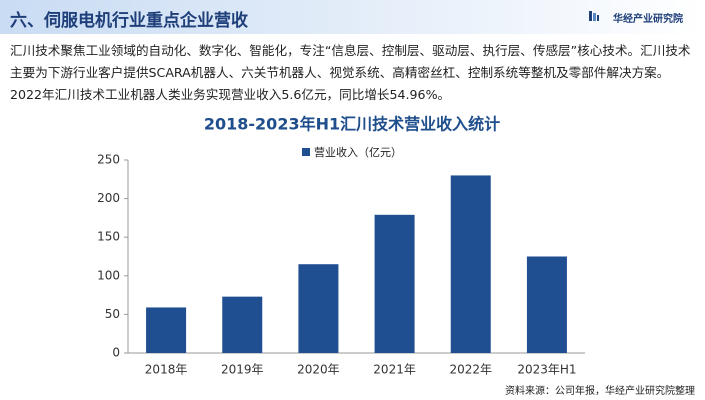  I want to click on y-tick-label: 150, so click(108, 237).